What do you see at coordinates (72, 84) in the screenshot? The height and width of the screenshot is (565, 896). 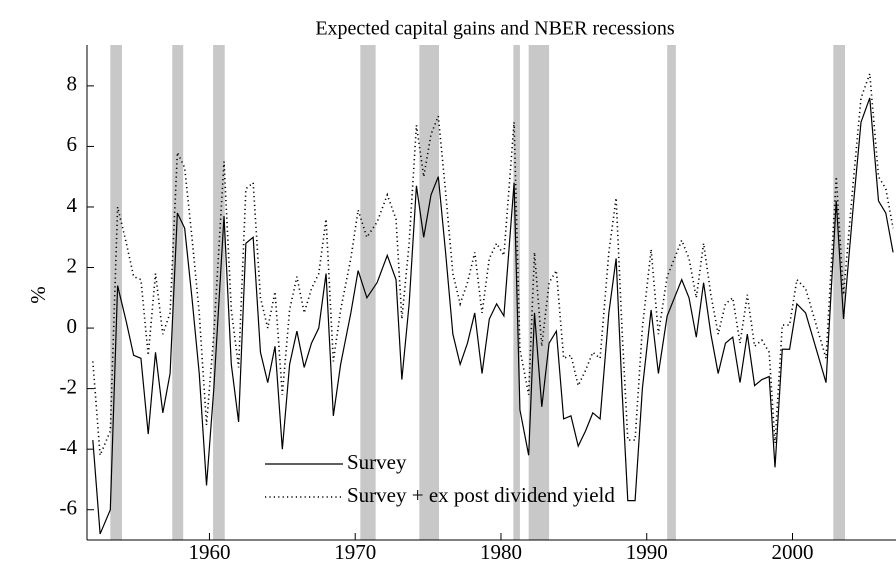 I see `y-tick-label: 8` at bounding box center [72, 84].